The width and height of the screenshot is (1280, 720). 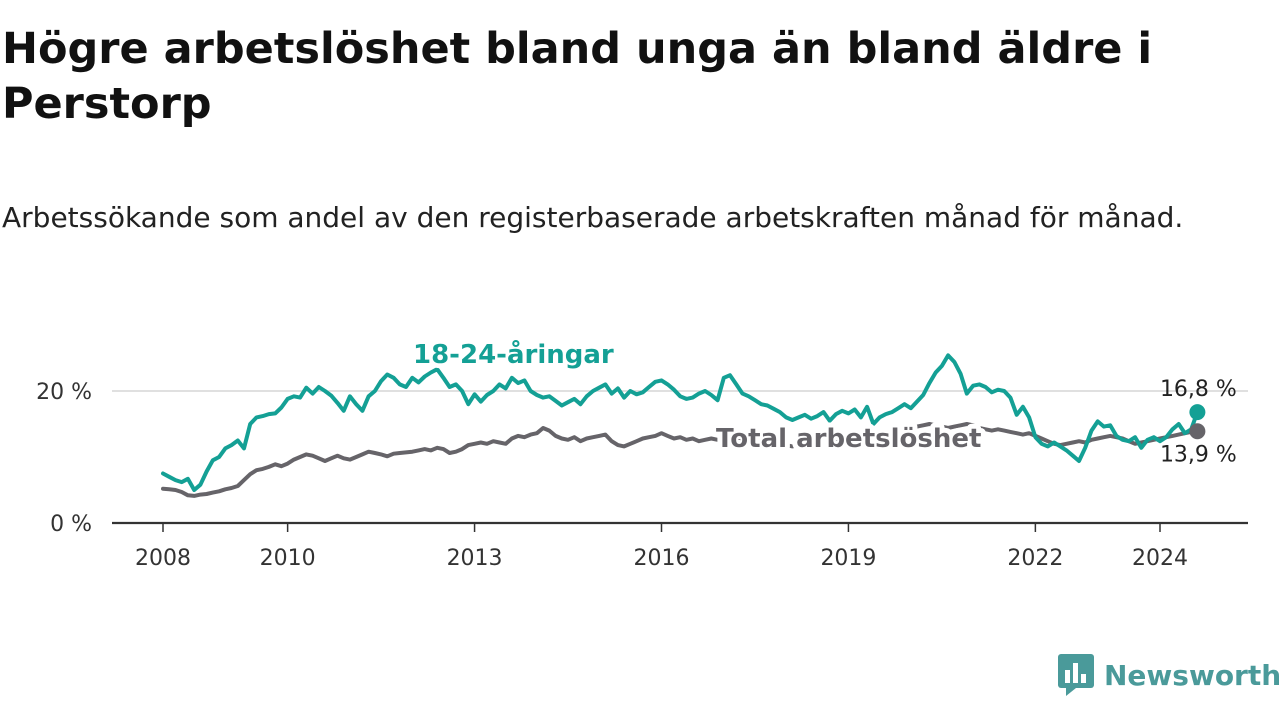 What do you see at coordinates (288, 558) in the screenshot?
I see `x-tick-label: 2010` at bounding box center [288, 558].